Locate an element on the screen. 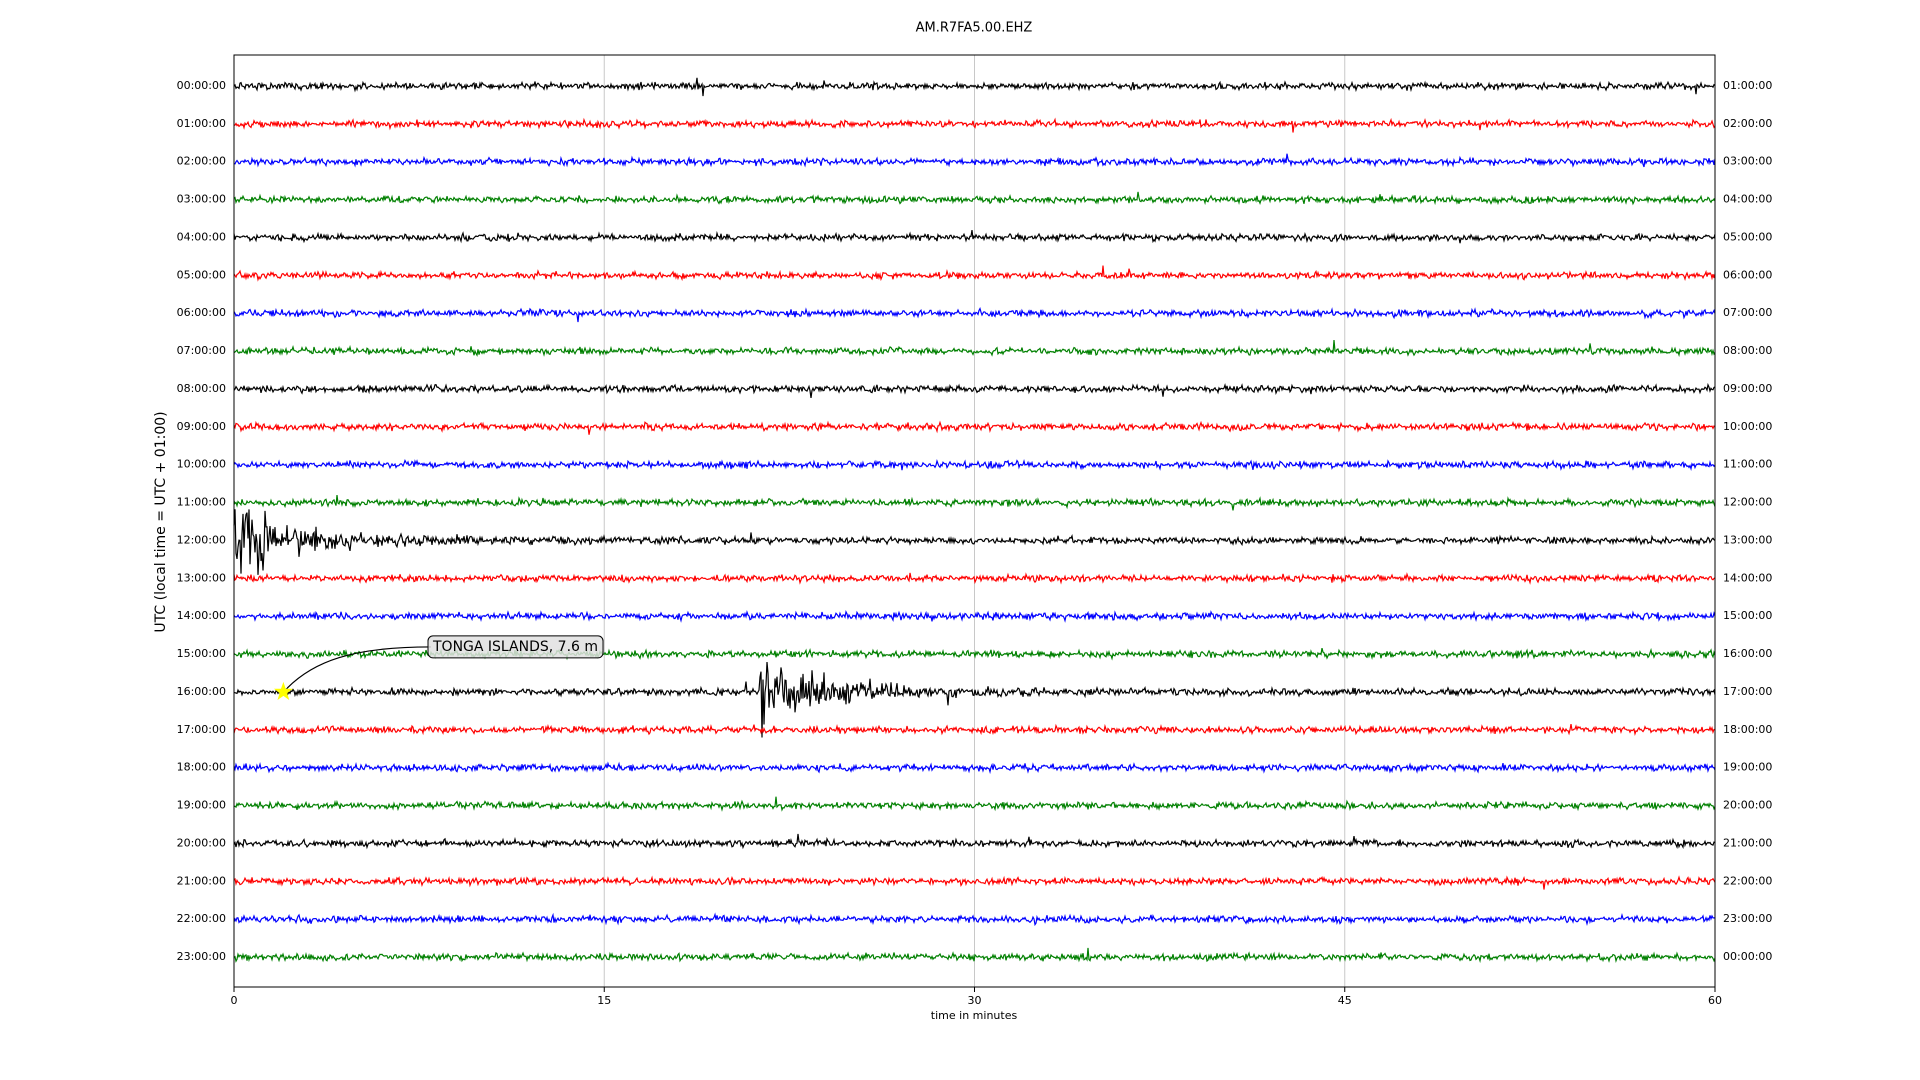 Image resolution: width=1920 pixels, height=1080 pixels. row-label-left: 06:00:00 is located at coordinates (201, 312).